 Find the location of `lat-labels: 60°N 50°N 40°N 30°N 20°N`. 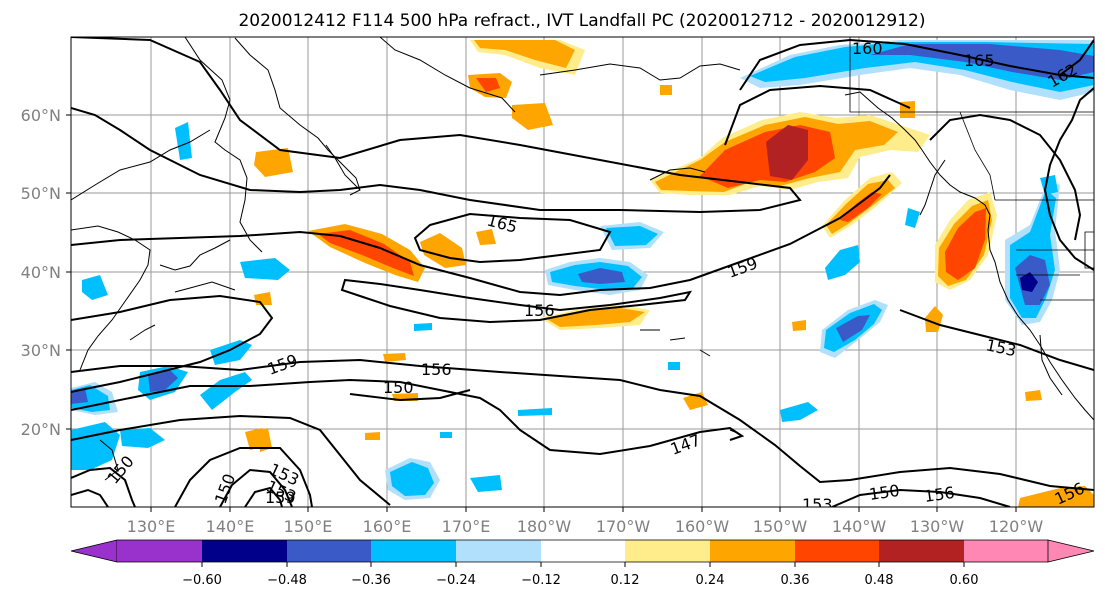

lat-labels: 60°N 50°N 40°N 30°N 20°N is located at coordinates (41, 272).